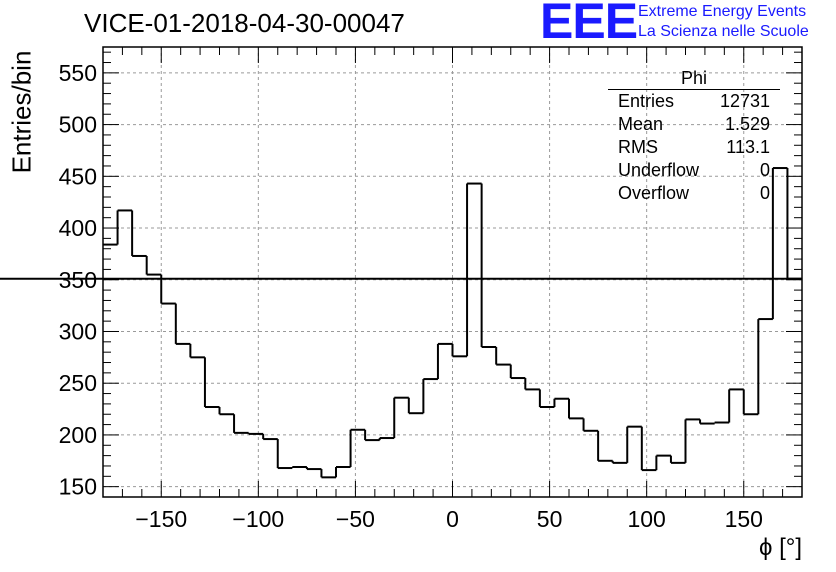 This screenshot has width=836, height=572. Describe the element at coordinates (78, 125) in the screenshot. I see `y-tick-label: 500` at that location.